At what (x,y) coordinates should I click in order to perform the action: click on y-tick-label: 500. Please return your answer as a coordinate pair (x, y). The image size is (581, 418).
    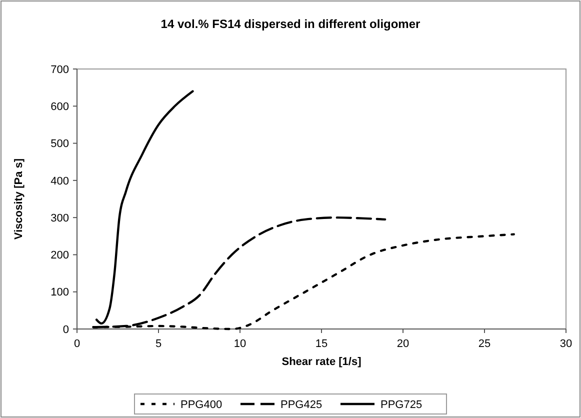
    Looking at the image, I should click on (59, 144).